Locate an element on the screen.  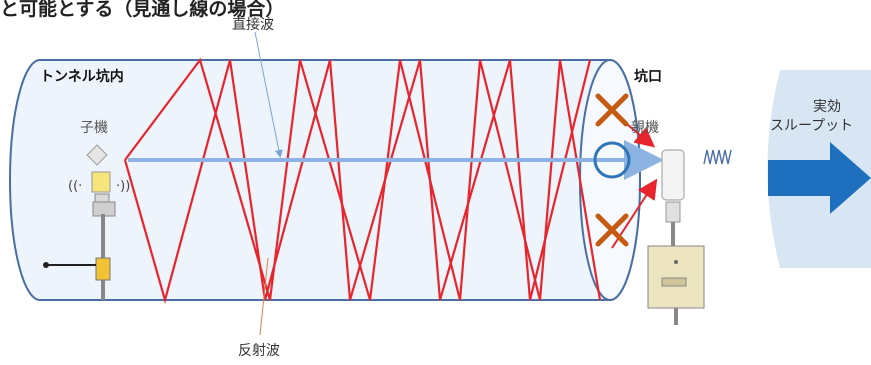
parent-unit-device is located at coordinates (676, 237).